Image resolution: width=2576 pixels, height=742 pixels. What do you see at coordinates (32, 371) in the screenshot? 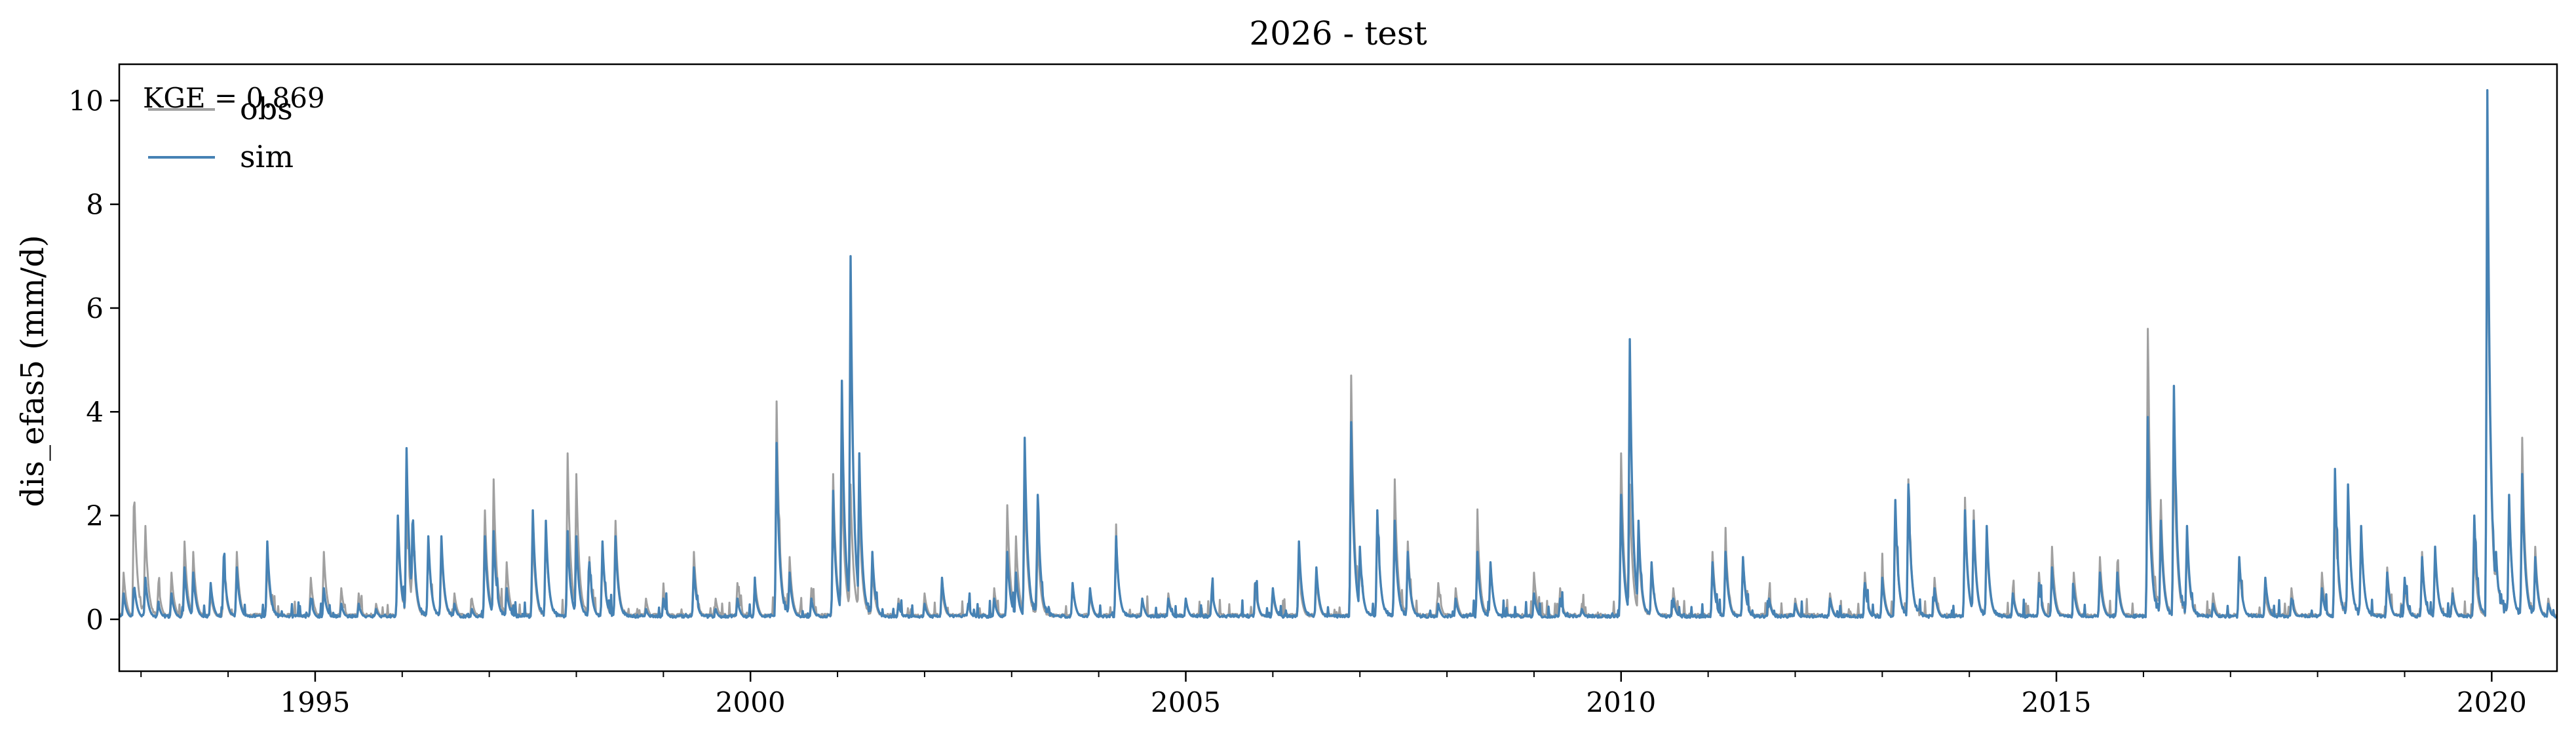
I see `y-axis-label: dis_efas5 (mm/d)` at bounding box center [32, 371].